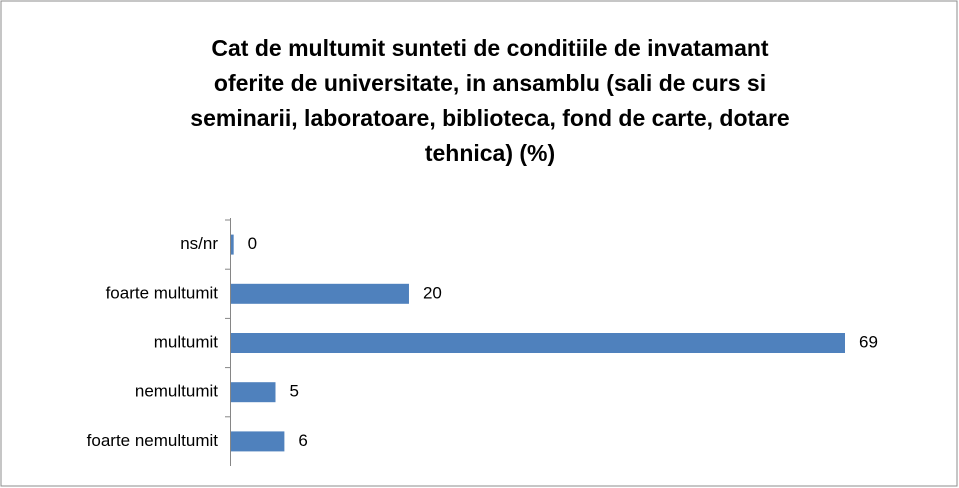  I want to click on data-label: 5, so click(293, 391).